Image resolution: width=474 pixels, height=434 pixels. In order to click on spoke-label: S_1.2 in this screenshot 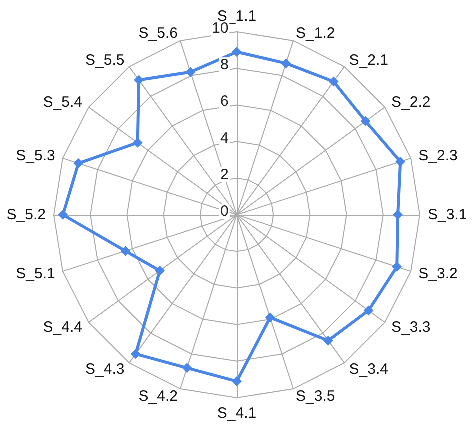, I will do `click(316, 33)`.